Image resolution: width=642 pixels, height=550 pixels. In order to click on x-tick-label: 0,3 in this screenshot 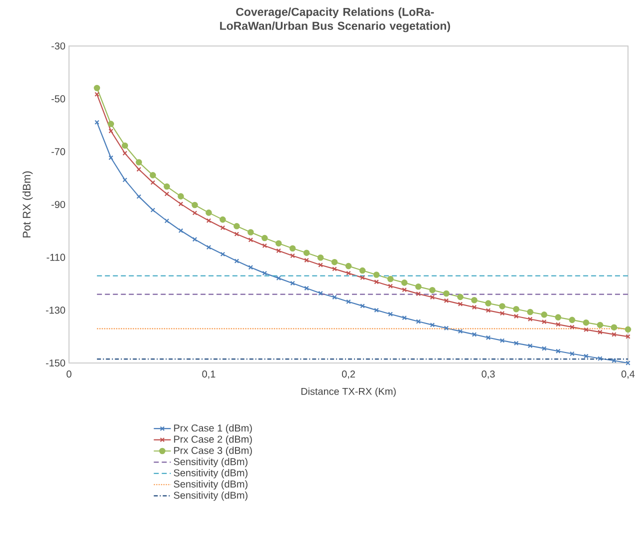, I will do `click(488, 374)`.